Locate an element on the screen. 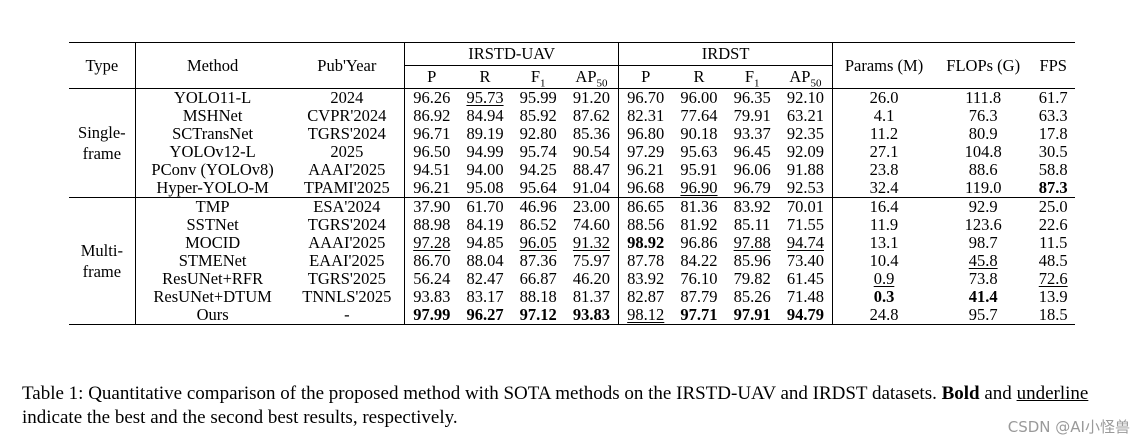  value-text: 63.3 is located at coordinates (1053, 115).